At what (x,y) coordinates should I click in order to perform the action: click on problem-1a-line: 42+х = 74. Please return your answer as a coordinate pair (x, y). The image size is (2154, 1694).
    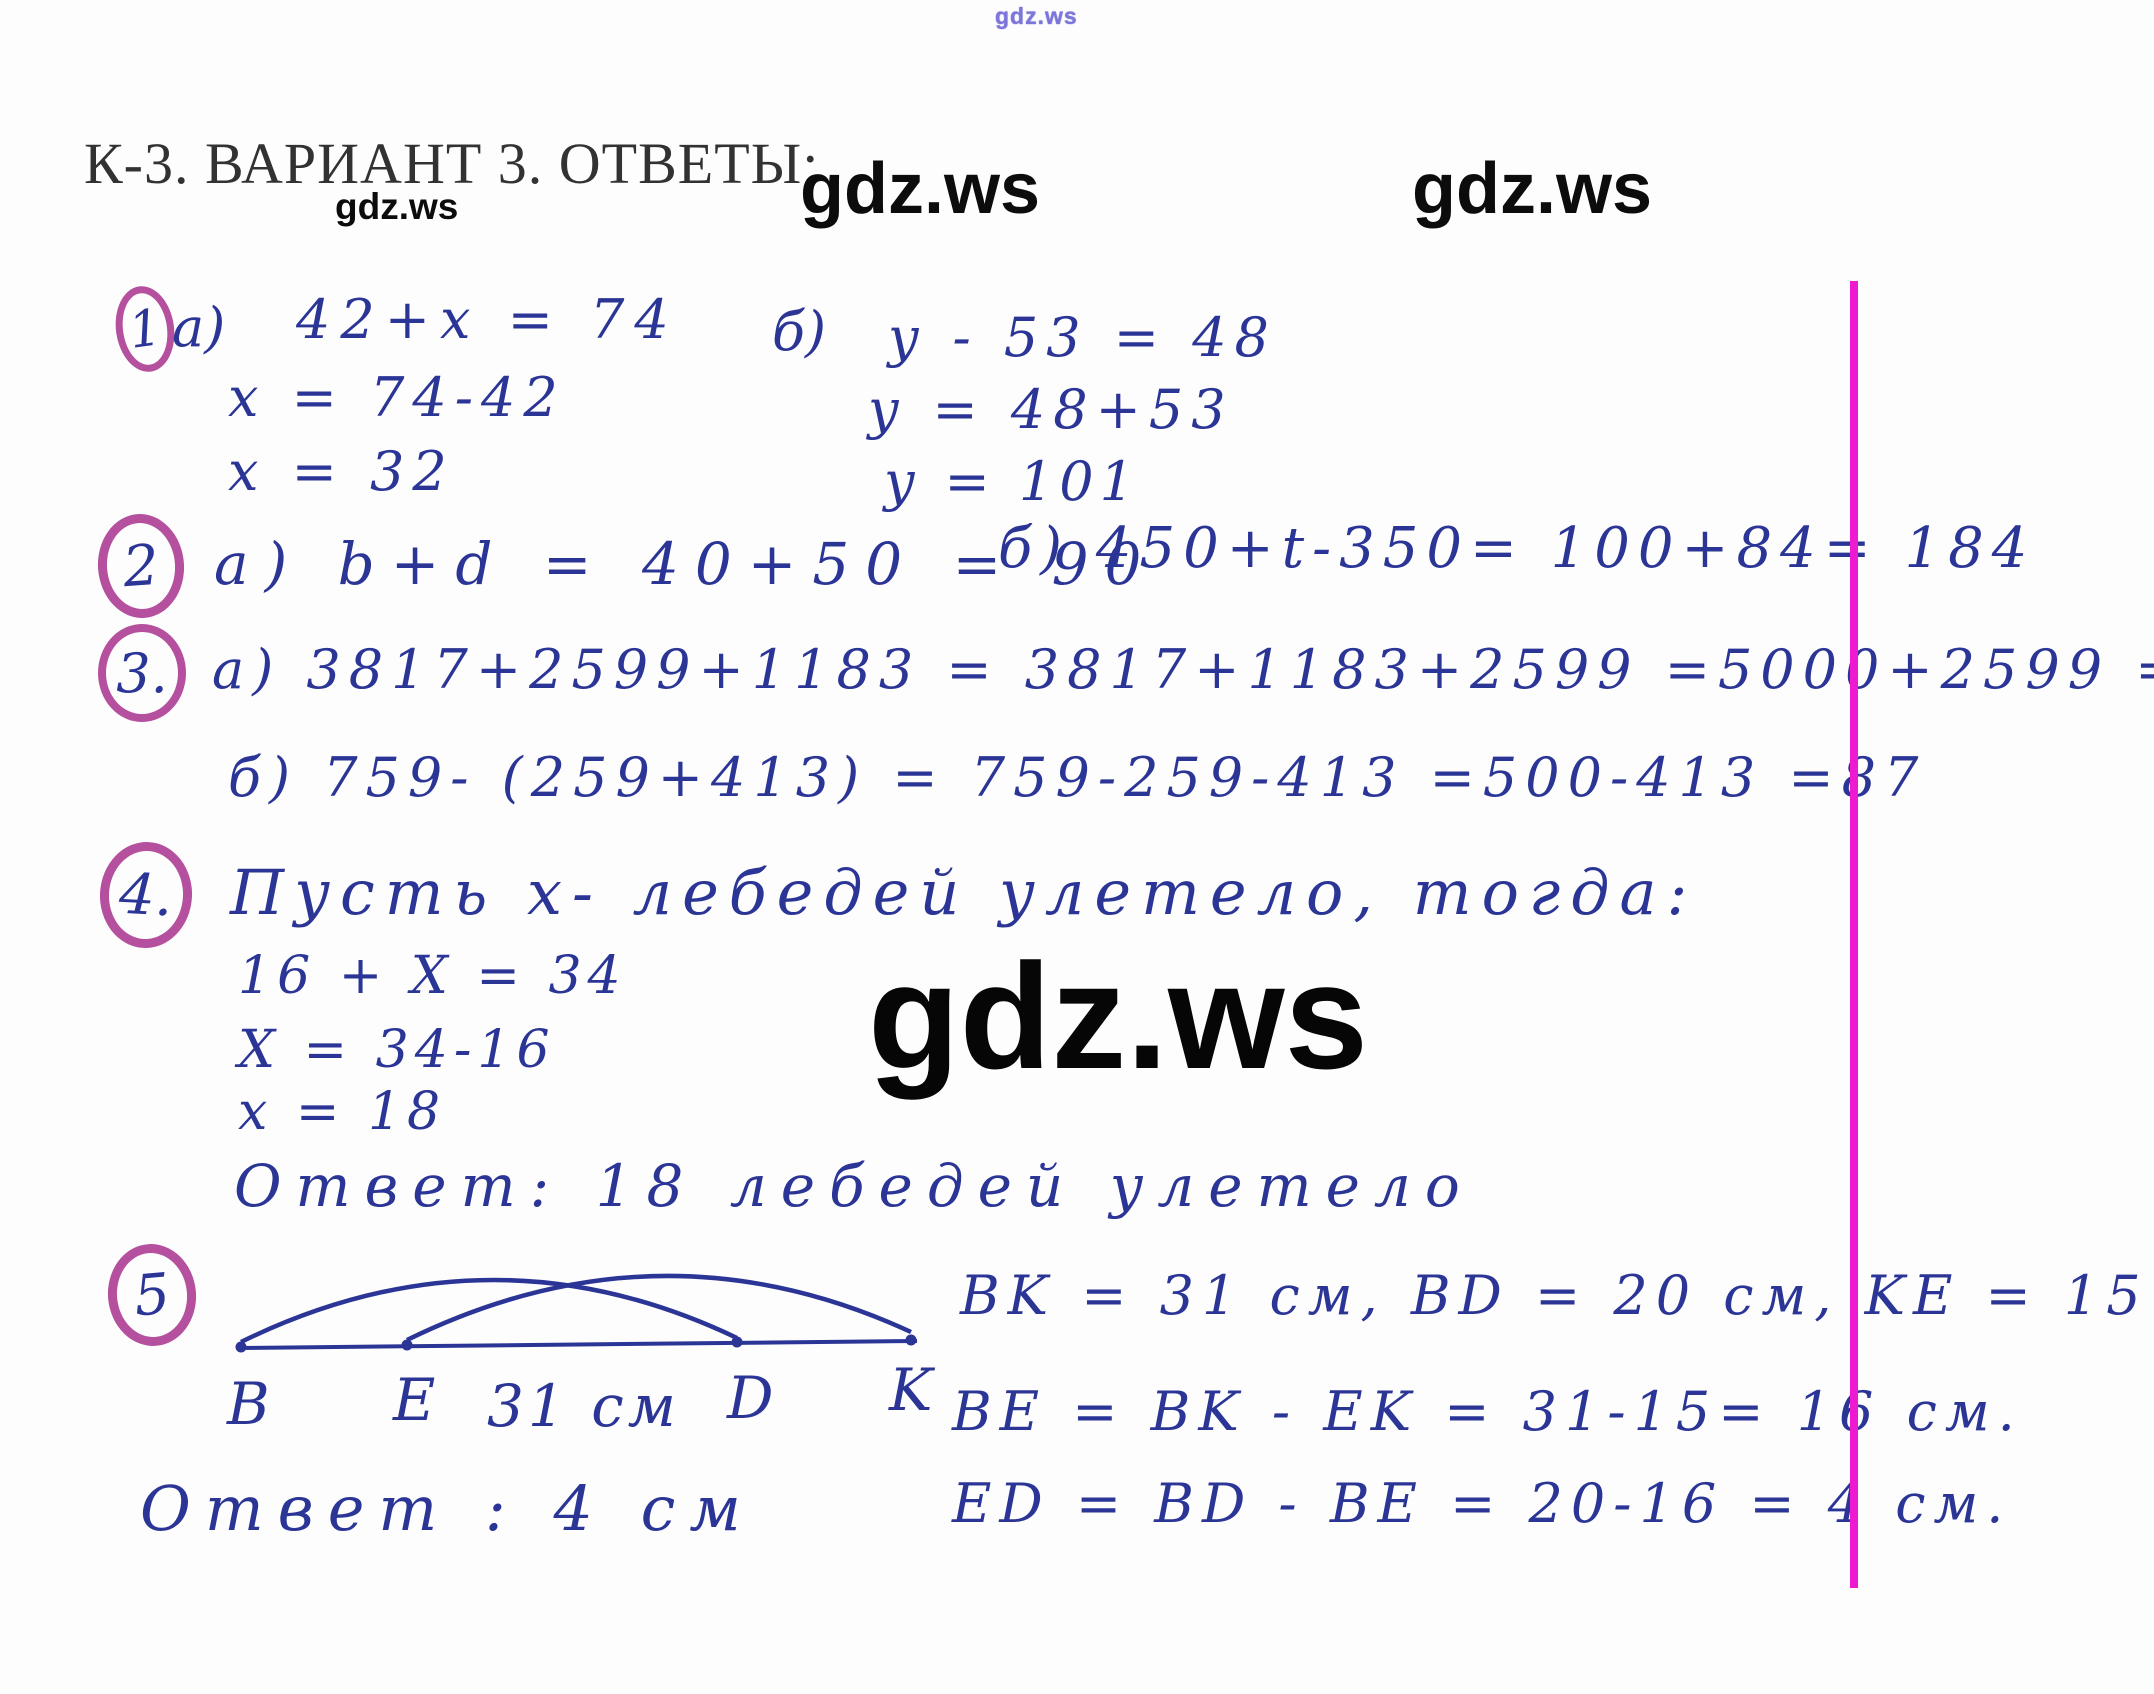
    Looking at the image, I should click on (487, 319).